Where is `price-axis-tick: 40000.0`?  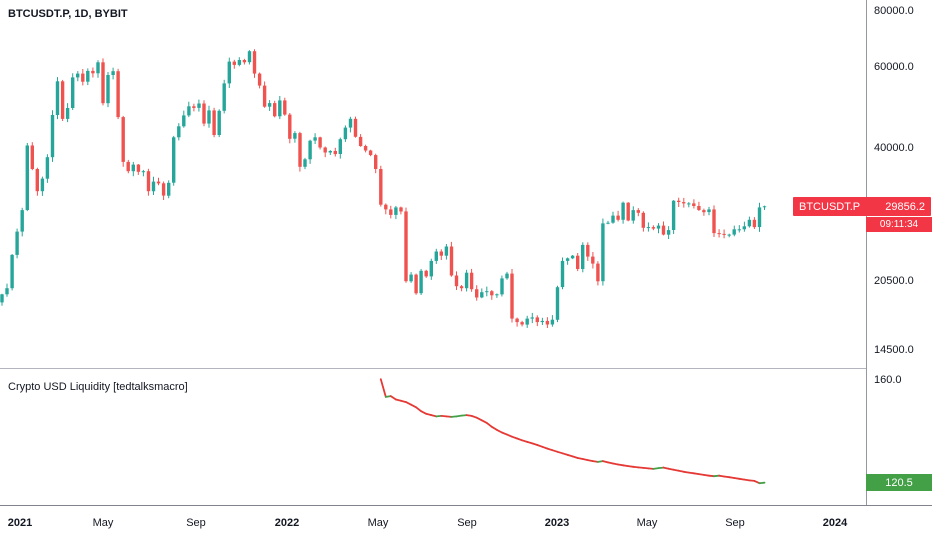 price-axis-tick: 40000.0 is located at coordinates (894, 148).